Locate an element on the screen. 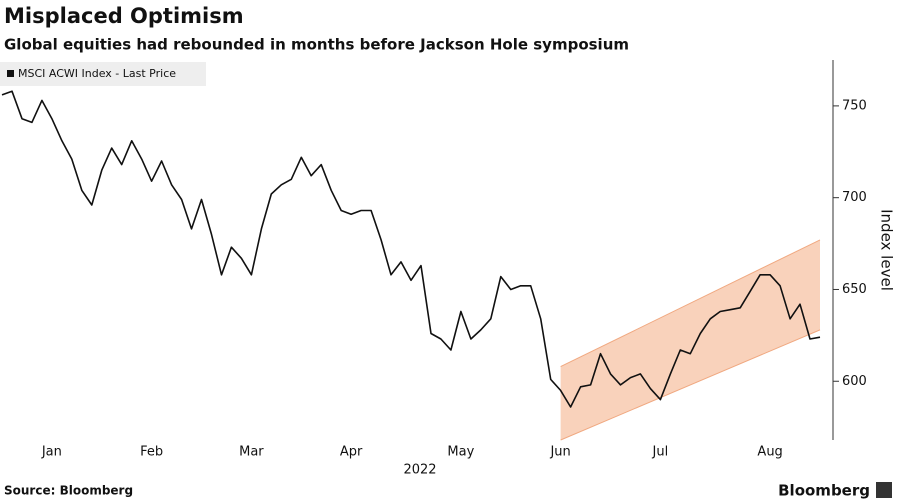 The image size is (900, 502). x-tick-label: Jun is located at coordinates (559, 452).